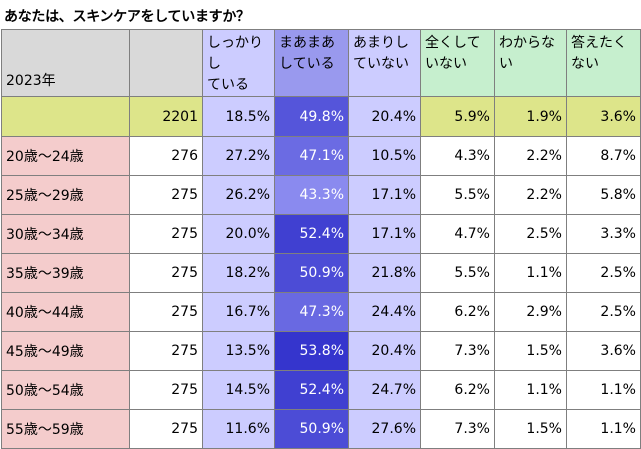  What do you see at coordinates (65, 195) in the screenshot?
I see `row-label: 25歳～29歳` at bounding box center [65, 195].